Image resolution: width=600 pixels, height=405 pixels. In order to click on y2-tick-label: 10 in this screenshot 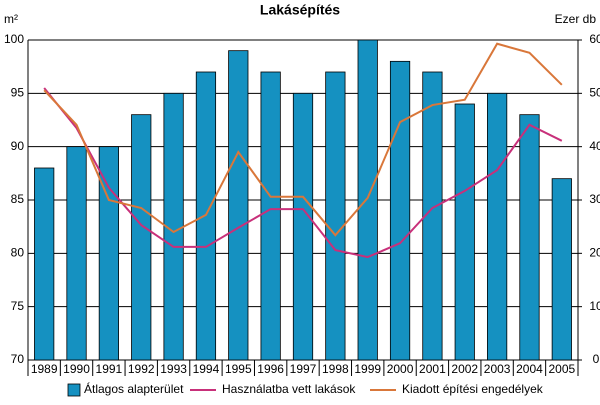, I will do `click(594, 306)`.